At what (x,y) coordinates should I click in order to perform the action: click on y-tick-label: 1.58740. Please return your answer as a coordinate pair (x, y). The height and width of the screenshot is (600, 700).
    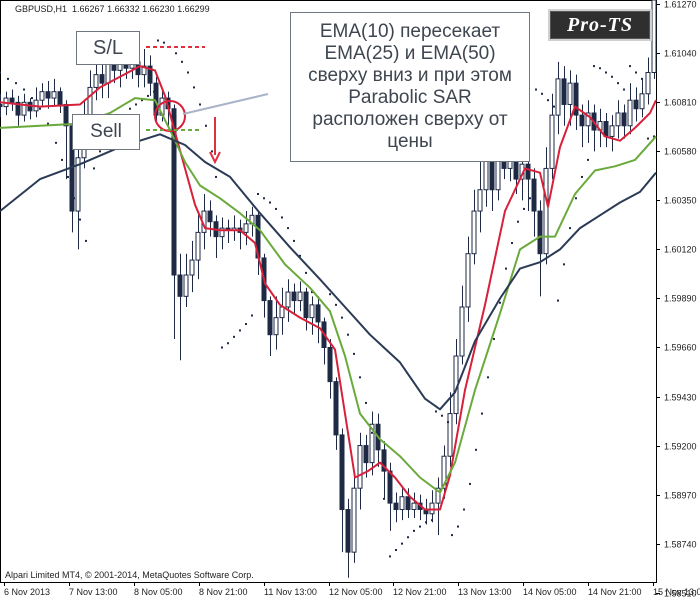
    Looking at the image, I should click on (680, 545).